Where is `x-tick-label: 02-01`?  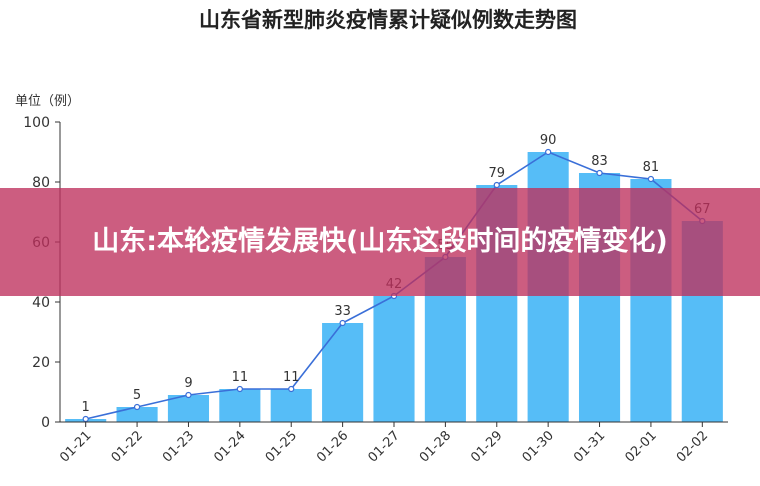
x-tick-label: 02-01 is located at coordinates (640, 446).